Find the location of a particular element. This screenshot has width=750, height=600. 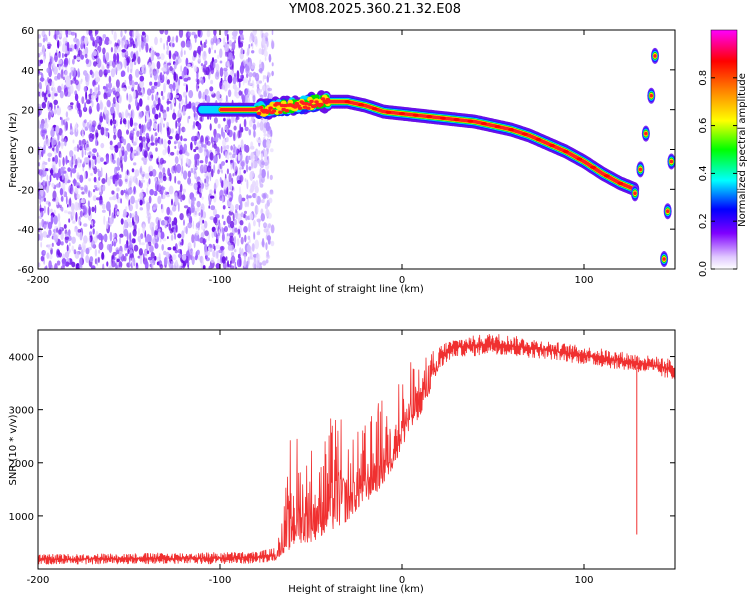

aliased-segment is located at coordinates (635, 193).